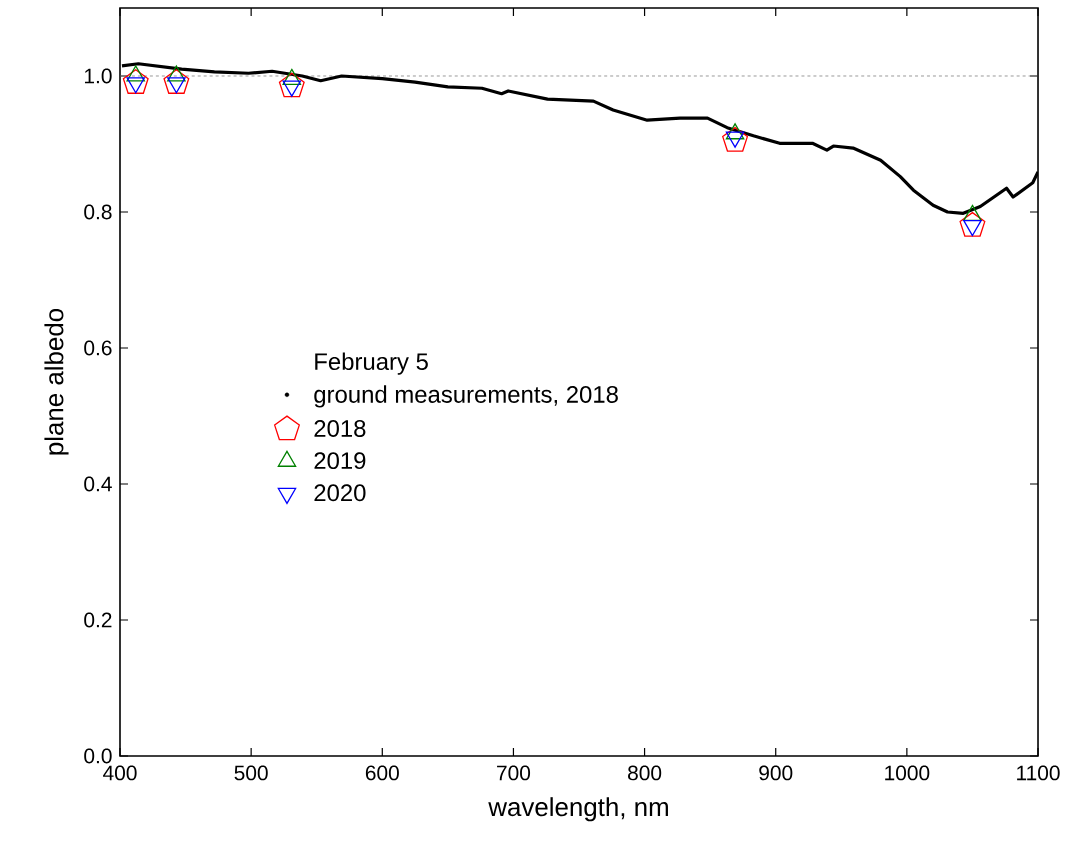  I want to click on legend-label: 2018, so click(340, 428).